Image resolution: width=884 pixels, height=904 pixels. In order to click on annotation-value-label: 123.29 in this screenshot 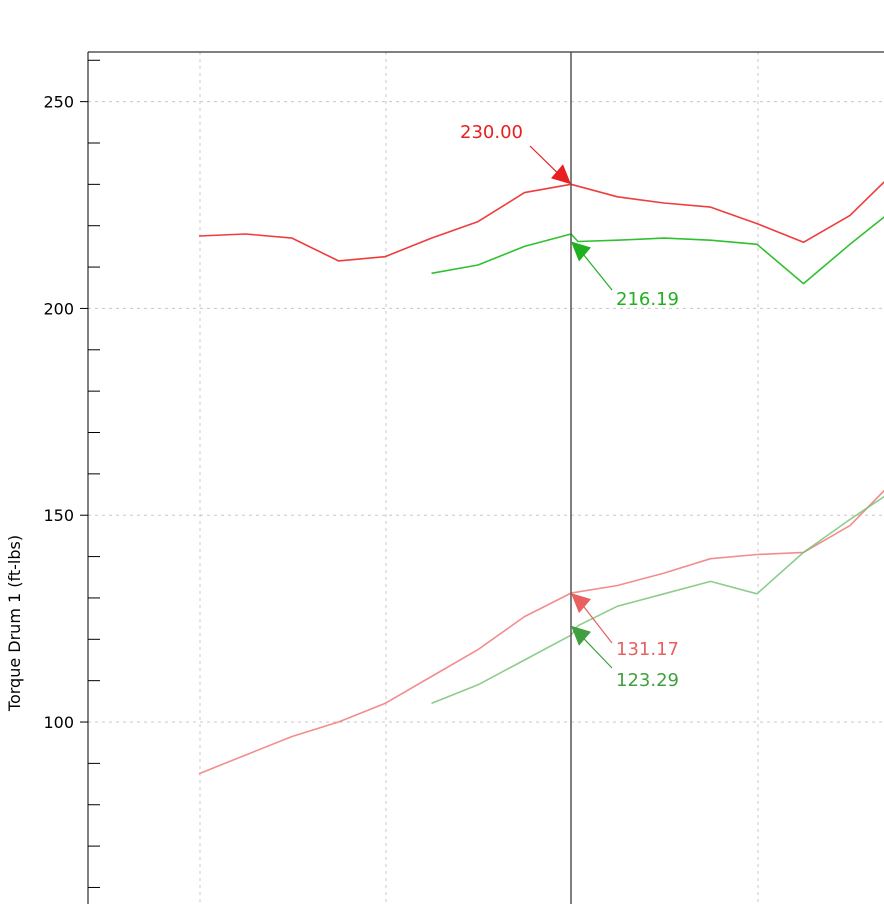, I will do `click(647, 680)`.